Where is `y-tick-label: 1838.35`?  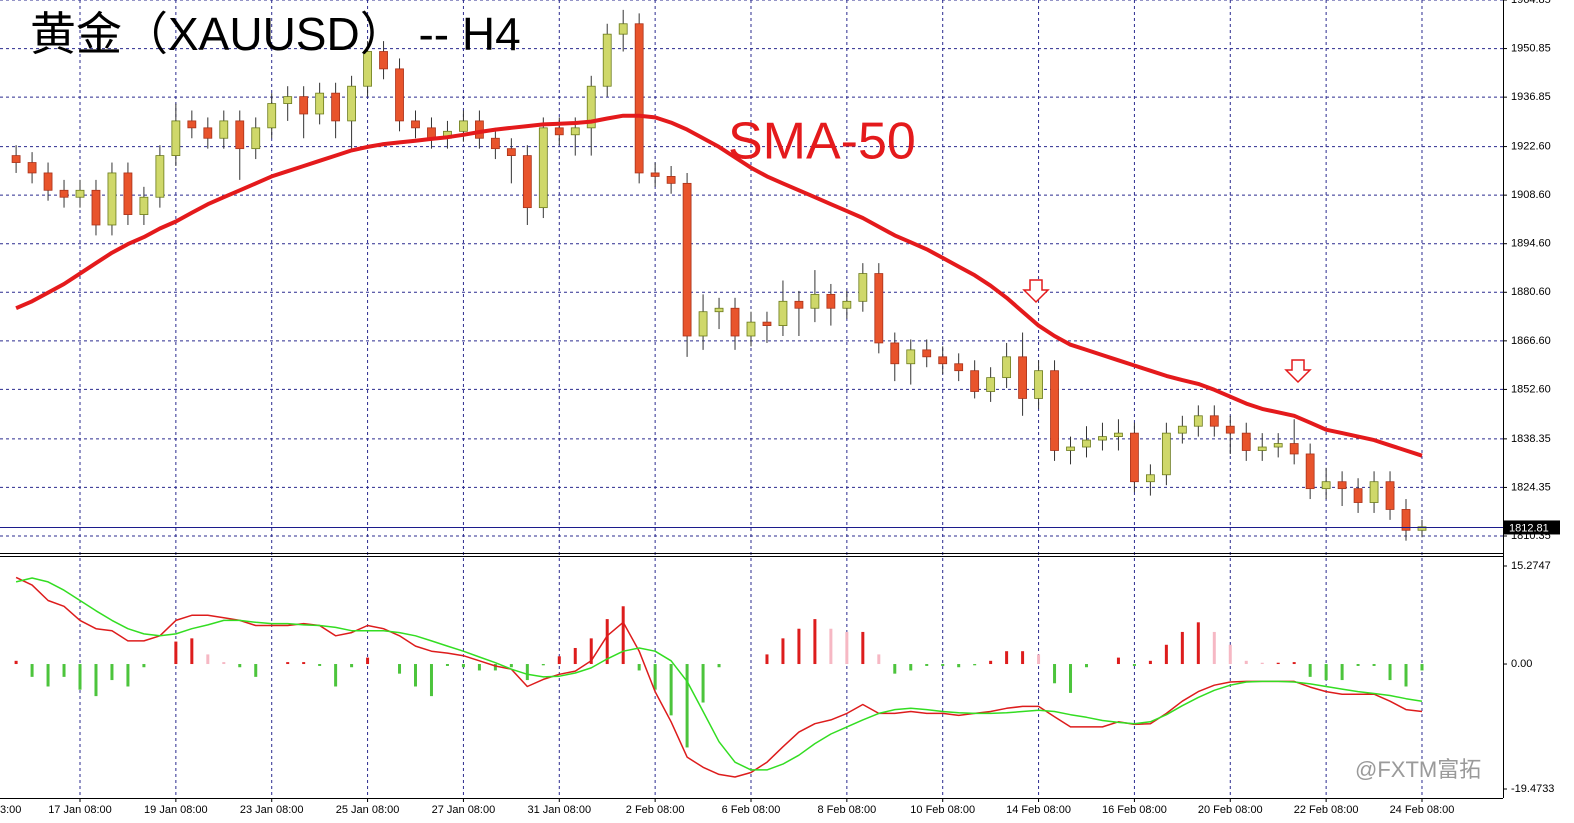 y-tick-label: 1838.35 is located at coordinates (1531, 439).